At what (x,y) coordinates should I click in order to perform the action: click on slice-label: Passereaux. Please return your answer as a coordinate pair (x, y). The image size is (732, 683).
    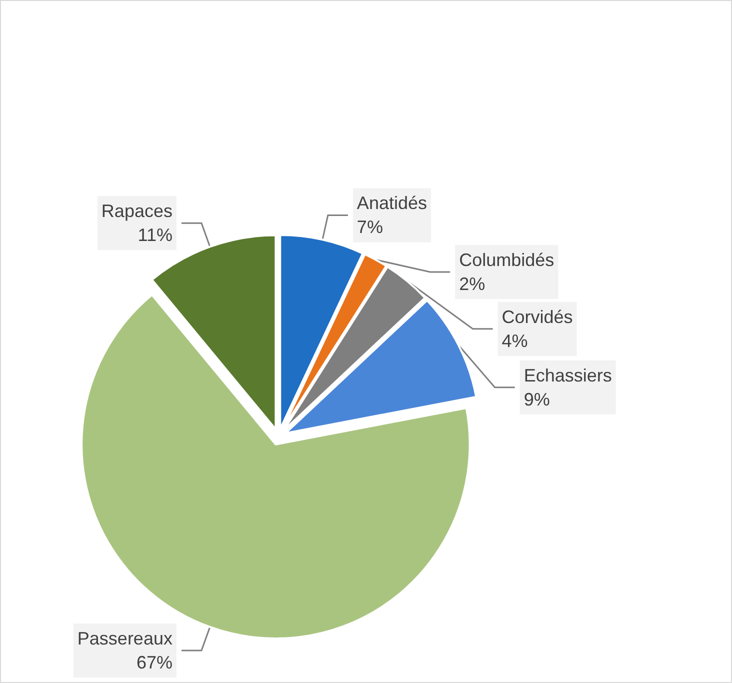
    Looking at the image, I should click on (124, 638).